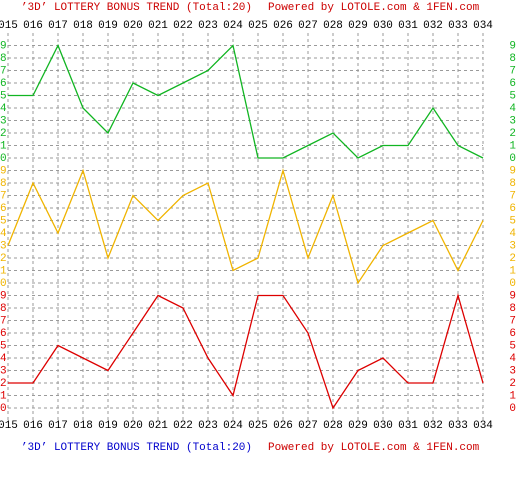 The image size is (518, 500). What do you see at coordinates (136, 448) in the screenshot?
I see `chart-title: ’3D’ LOTTERY BONUS TREND (Total:20)` at bounding box center [136, 448].